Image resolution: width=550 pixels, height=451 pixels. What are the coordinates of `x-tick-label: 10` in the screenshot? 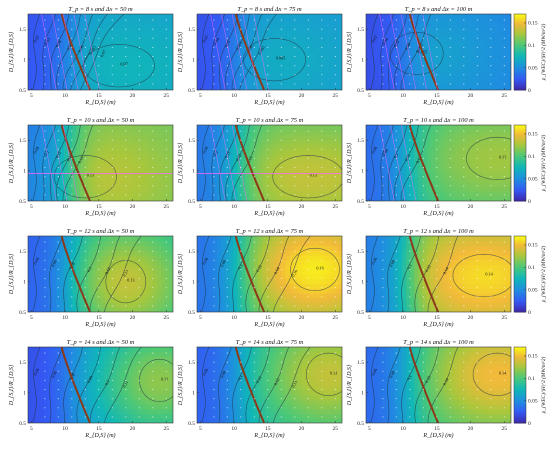 It's located at (65, 96).